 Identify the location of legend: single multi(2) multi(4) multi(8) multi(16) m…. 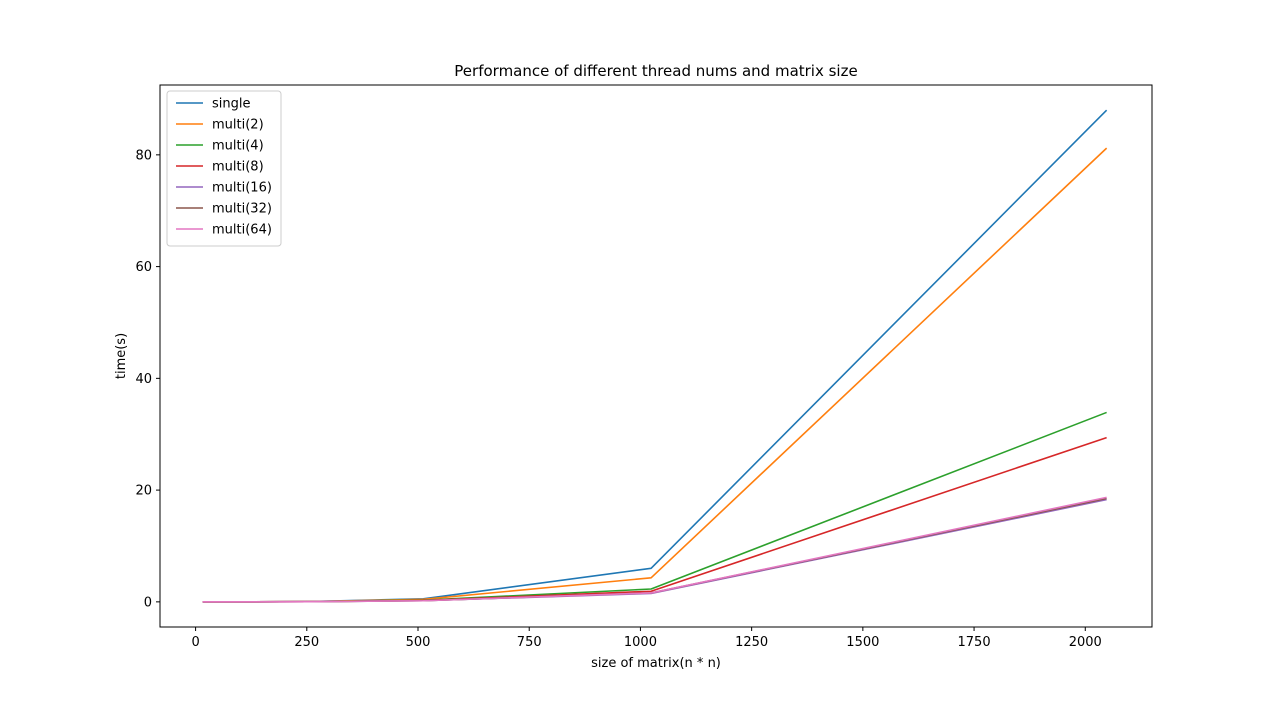
(224, 168).